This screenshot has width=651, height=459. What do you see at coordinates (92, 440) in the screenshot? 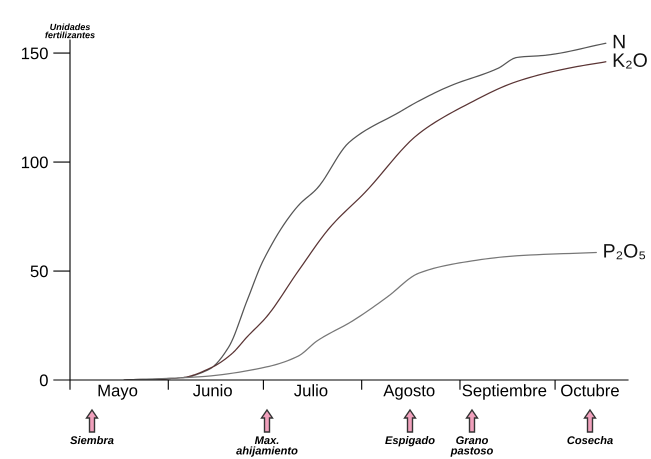
I see `text: Siembra` at bounding box center [92, 440].